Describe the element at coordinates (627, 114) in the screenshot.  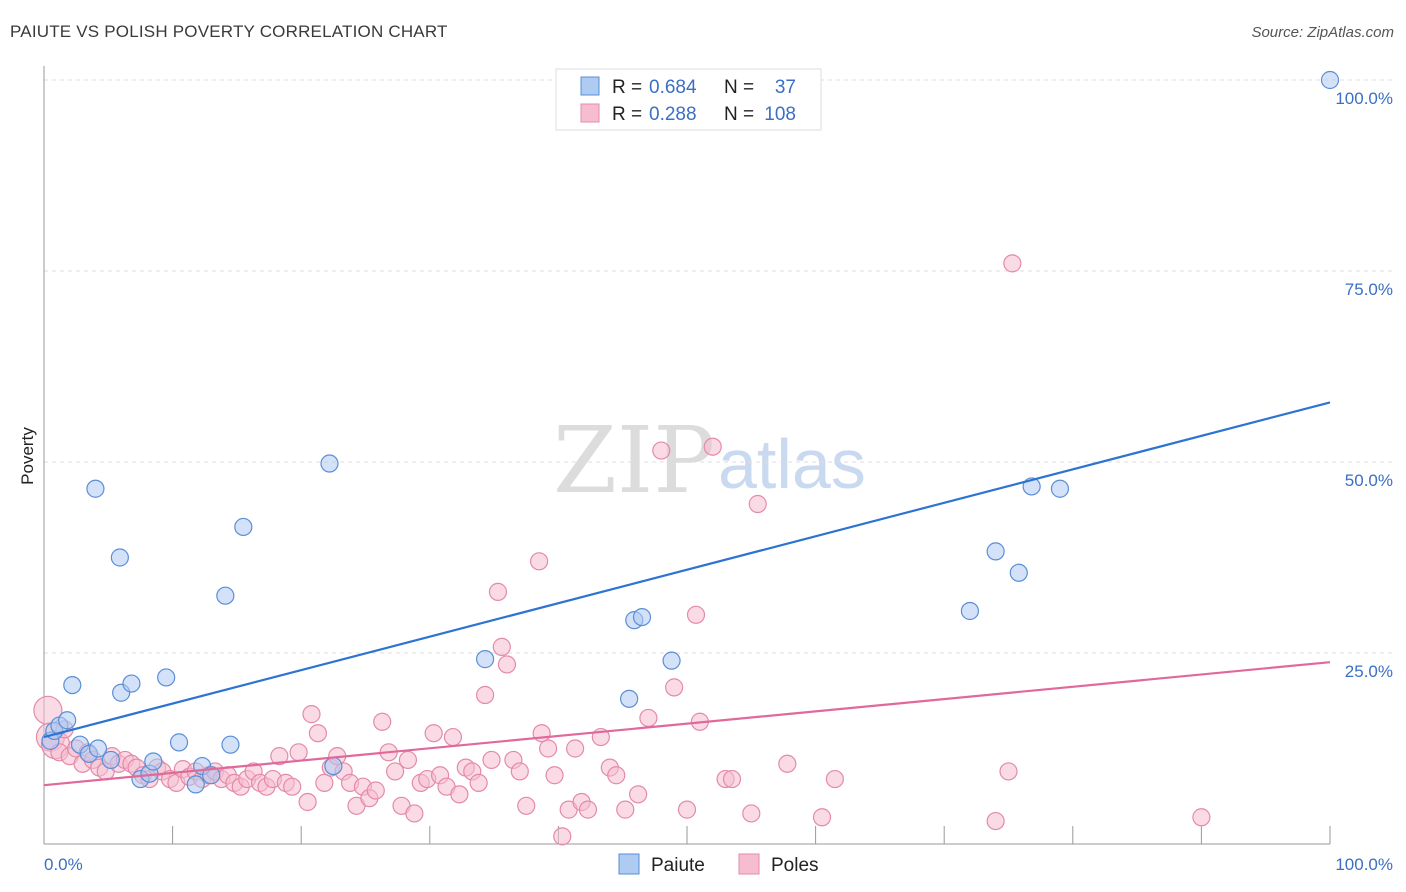
I see `legend-r-label-poles: R =` at that location.